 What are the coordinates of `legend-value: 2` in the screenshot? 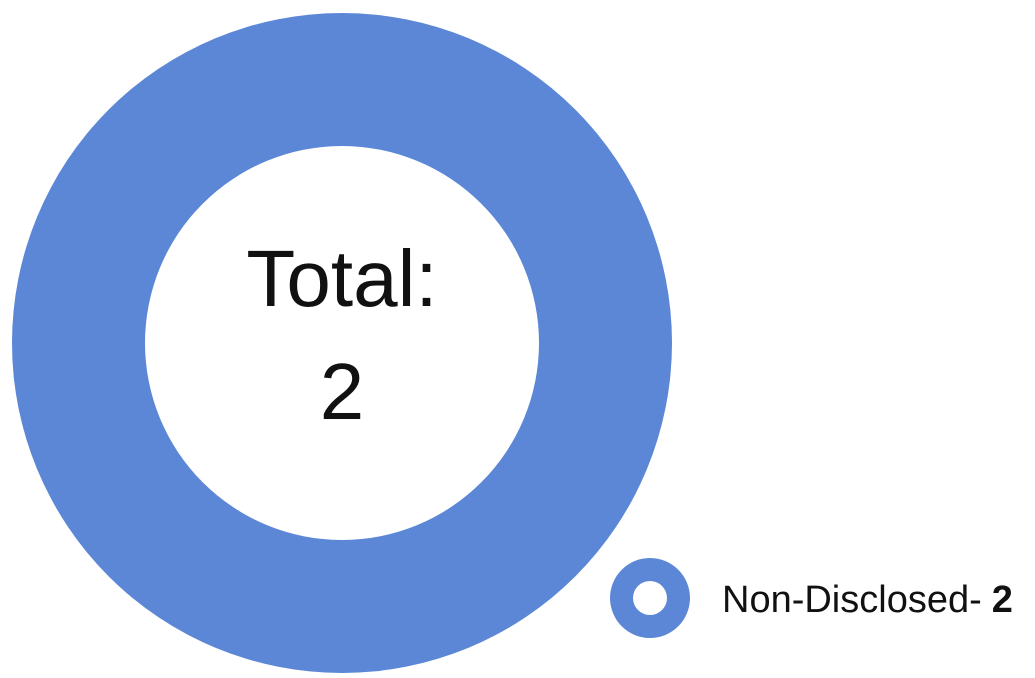 It's located at (1002, 600).